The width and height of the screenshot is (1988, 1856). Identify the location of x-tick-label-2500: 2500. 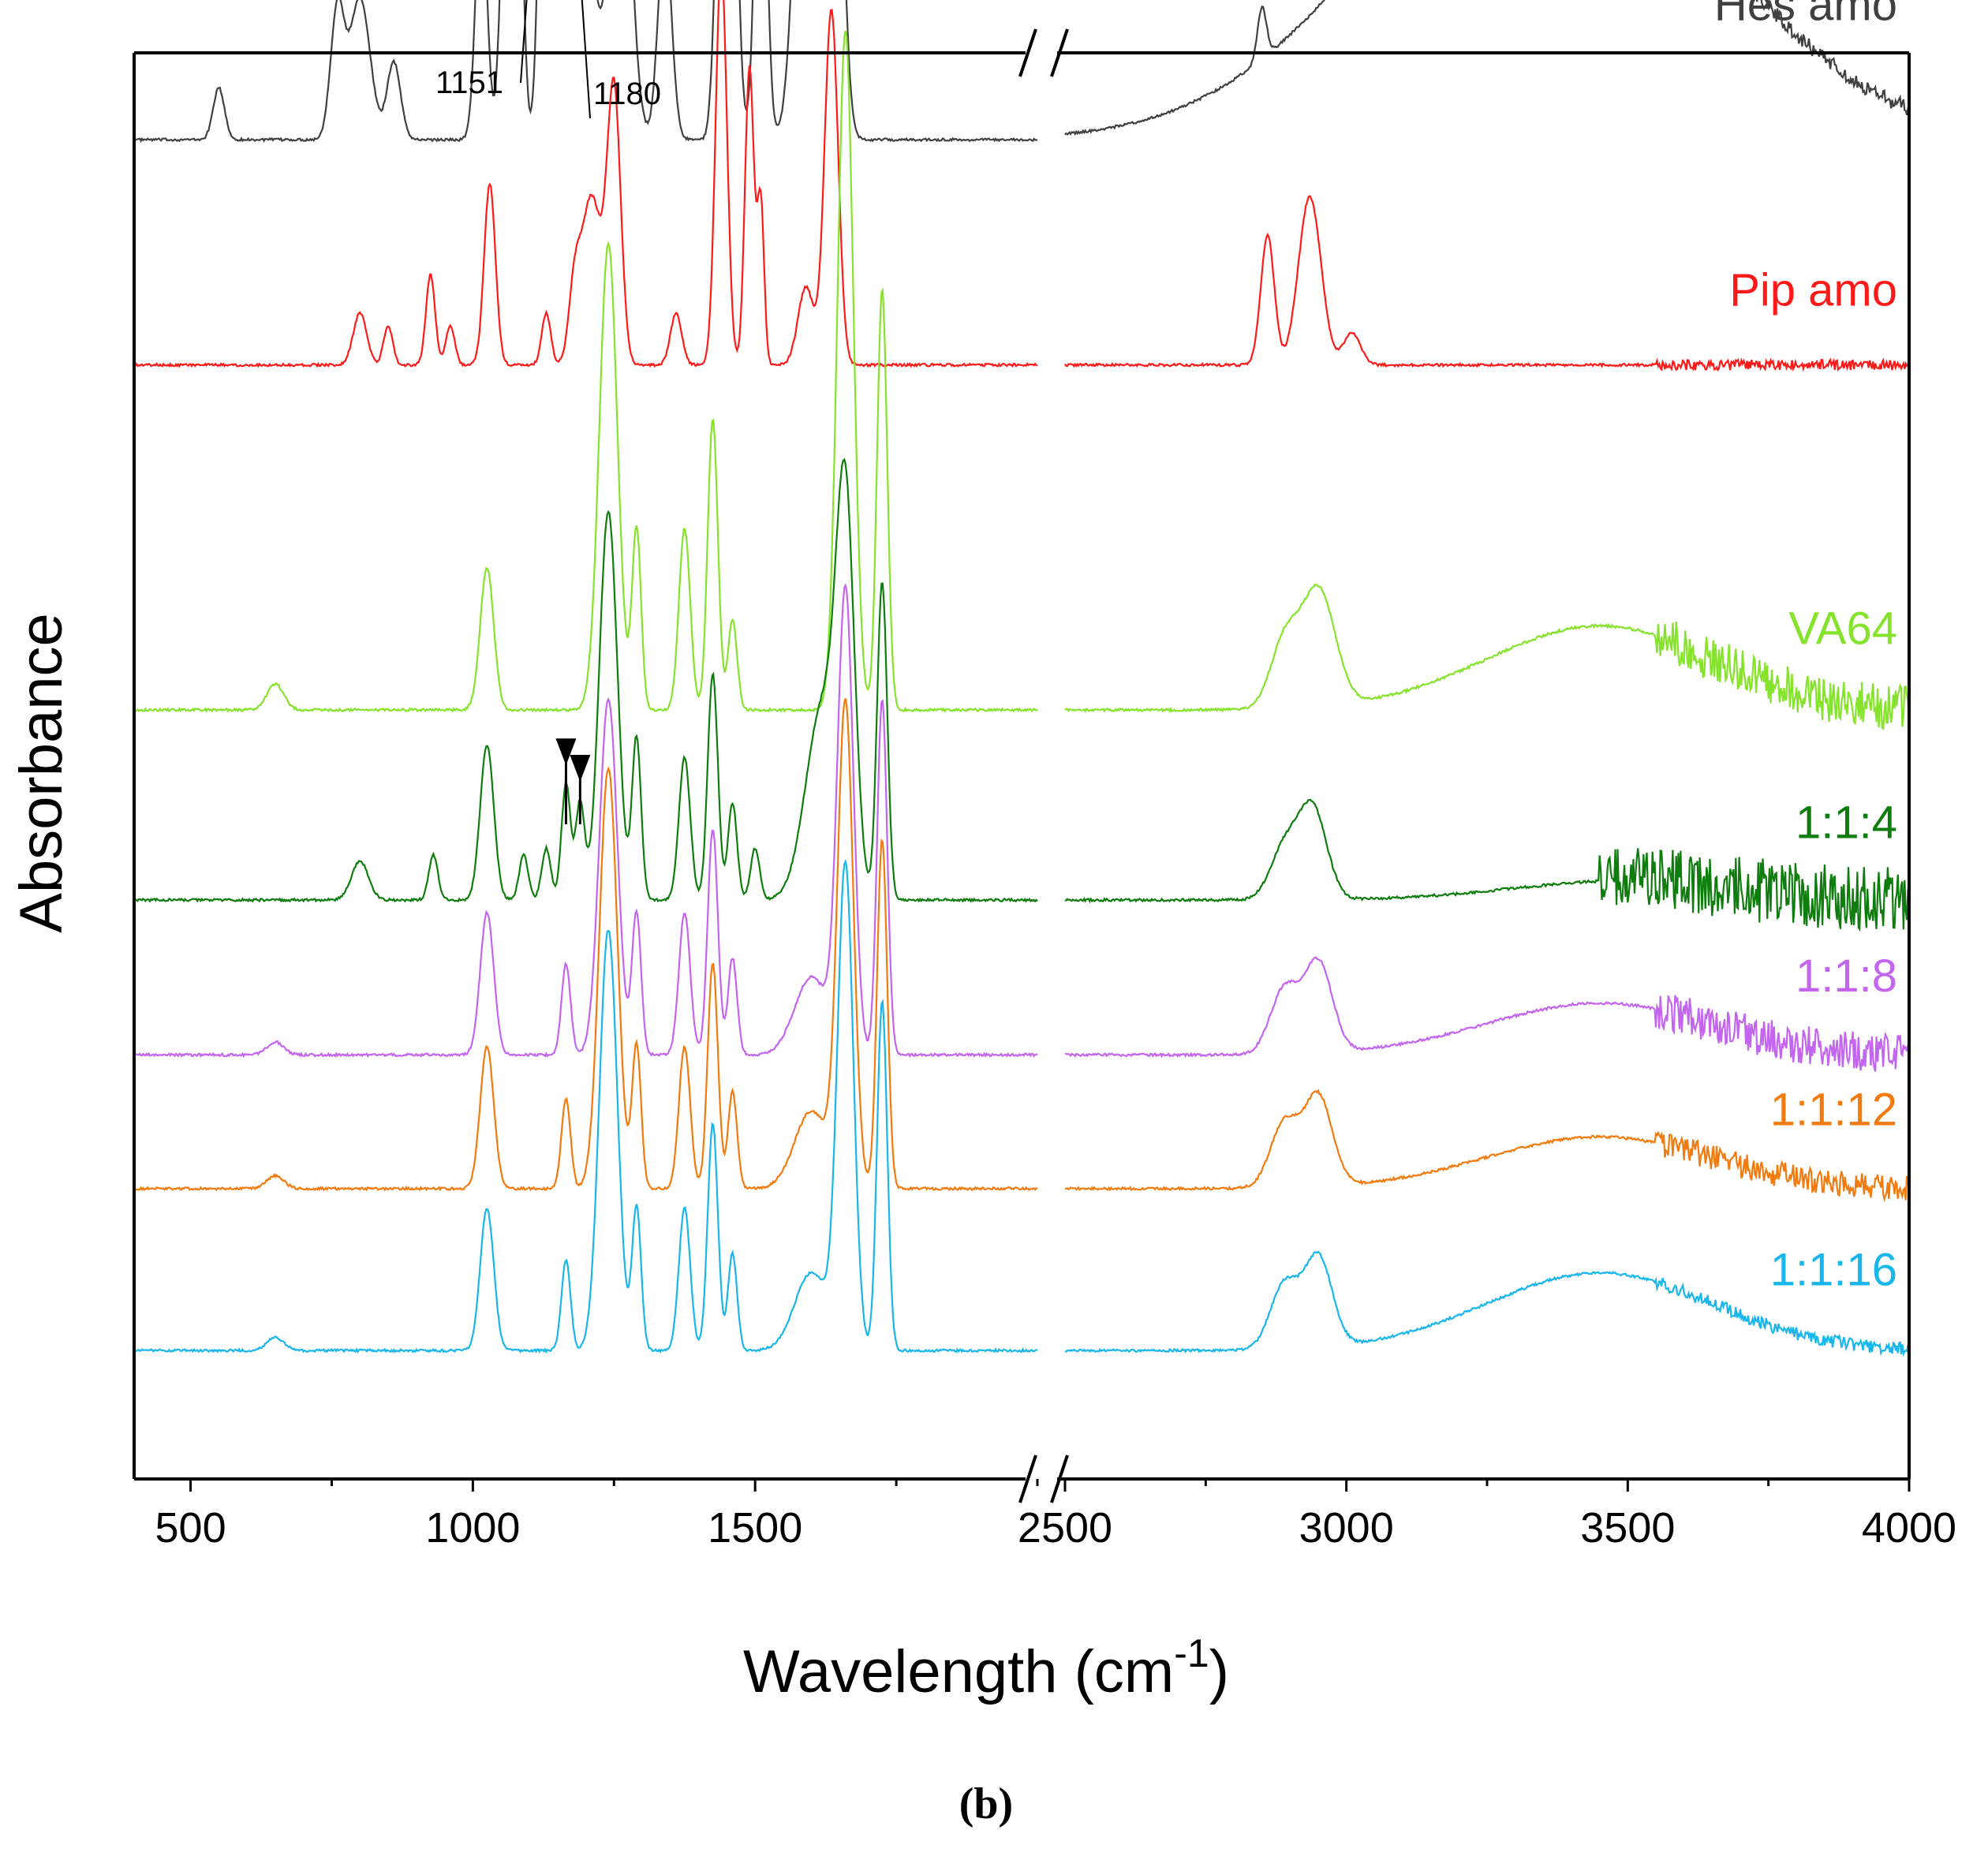
(1065, 1528).